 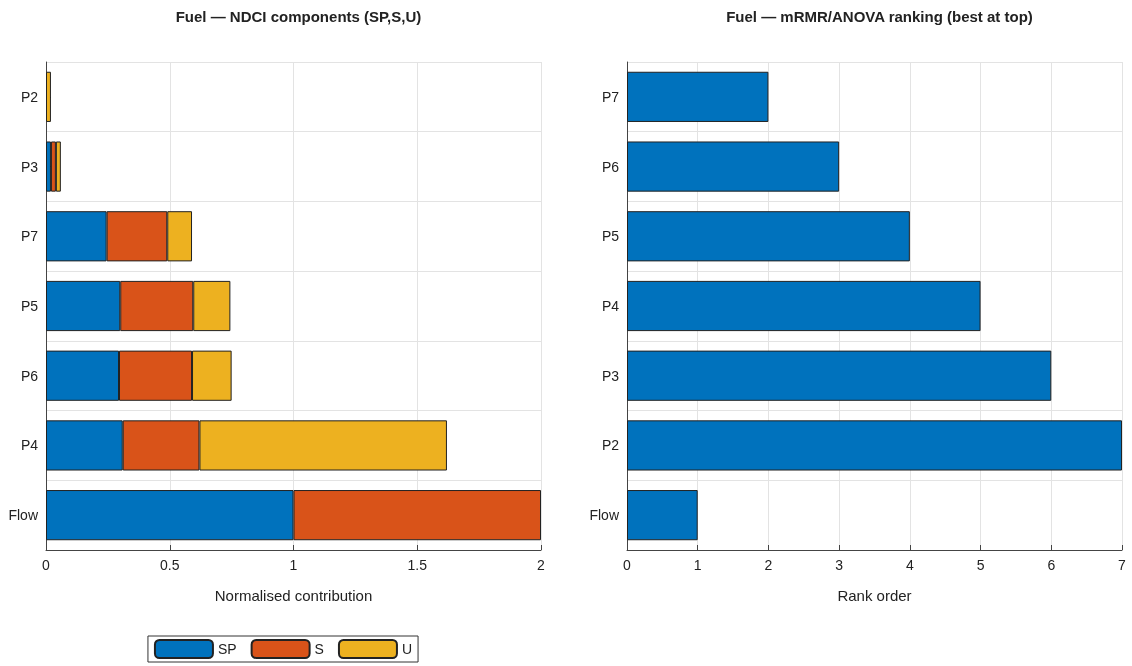 I want to click on x-axis-title: Normalised contribution, so click(x=293, y=595).